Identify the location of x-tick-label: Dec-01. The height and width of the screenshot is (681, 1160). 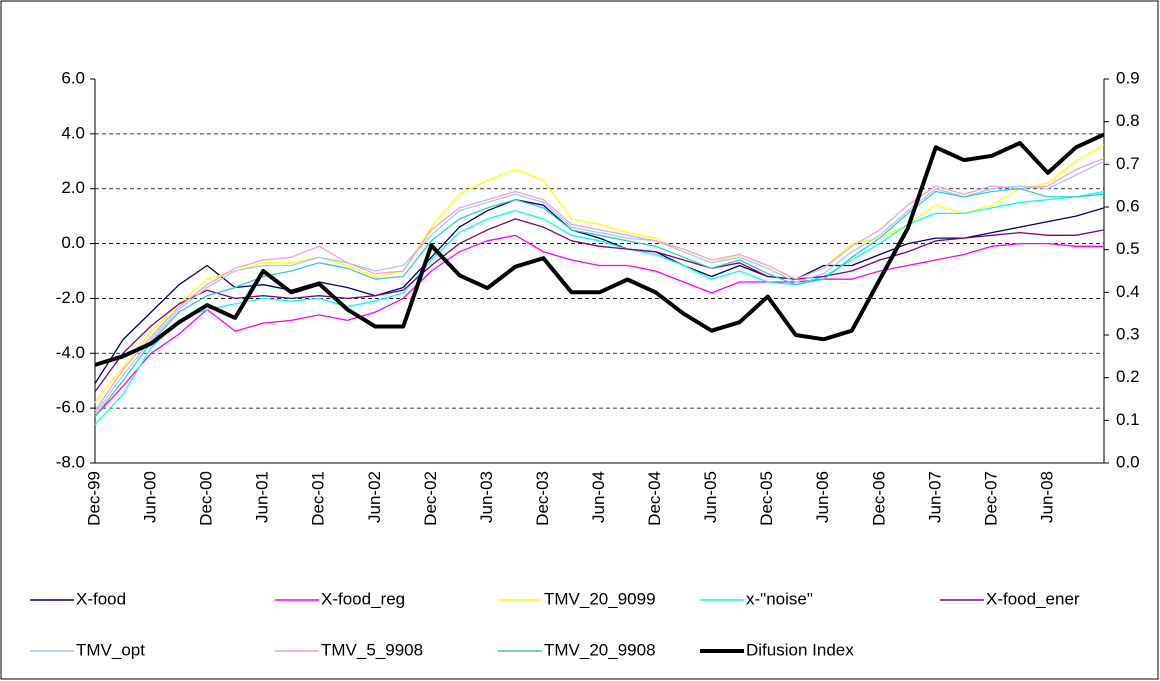
(318, 498).